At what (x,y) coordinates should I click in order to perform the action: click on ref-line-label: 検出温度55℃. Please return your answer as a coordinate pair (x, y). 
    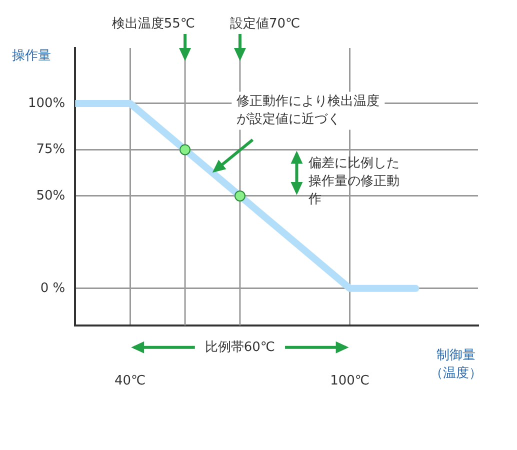
    Looking at the image, I should click on (154, 23).